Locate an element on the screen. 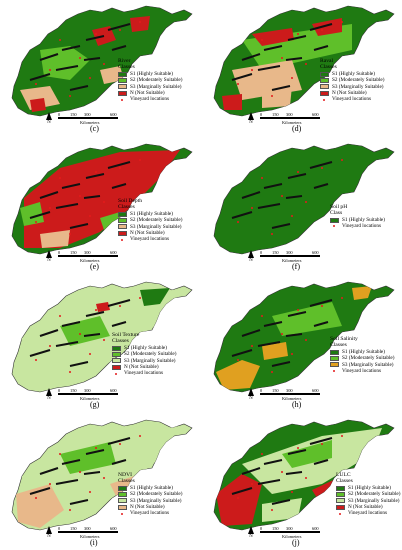 The height and width of the screenshot is (550, 402). legend-item: S2 (Moderately Suitable) is located at coordinates (144, 354).